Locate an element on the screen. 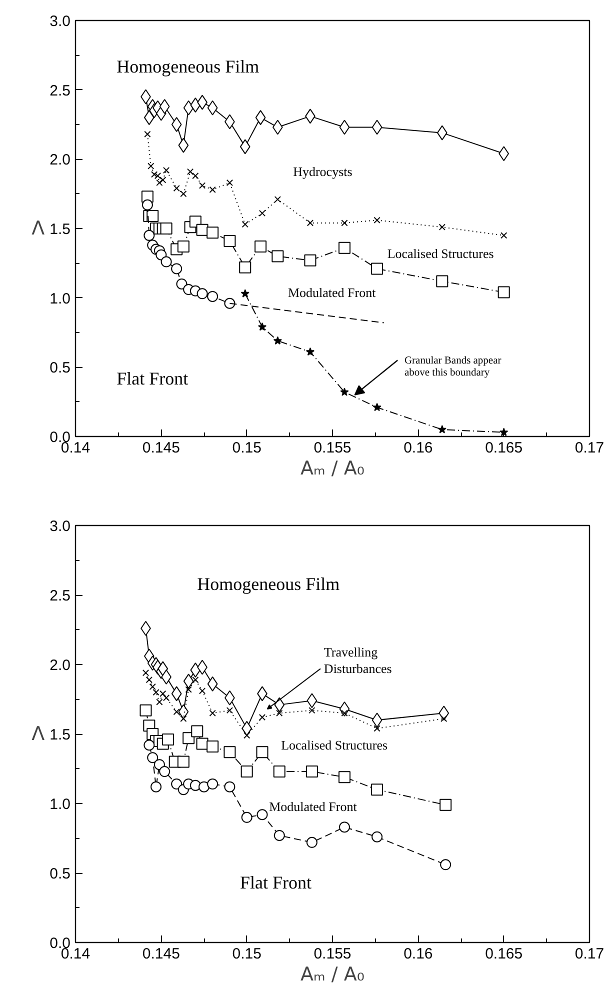  annotation: Granular Bands appear above this boundary is located at coordinates (453, 367).